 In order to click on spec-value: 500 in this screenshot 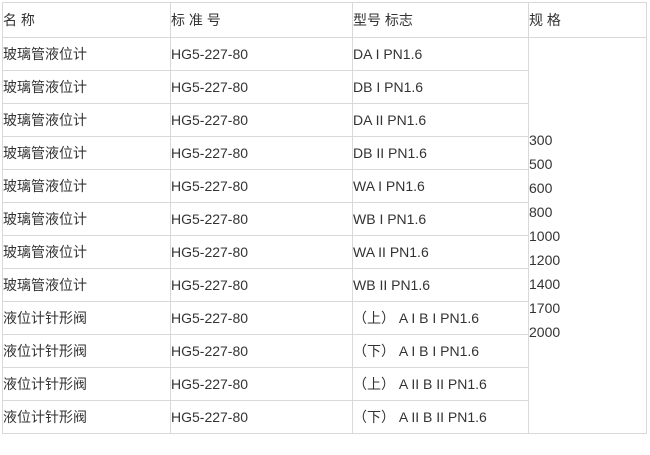, I will do `click(541, 163)`.